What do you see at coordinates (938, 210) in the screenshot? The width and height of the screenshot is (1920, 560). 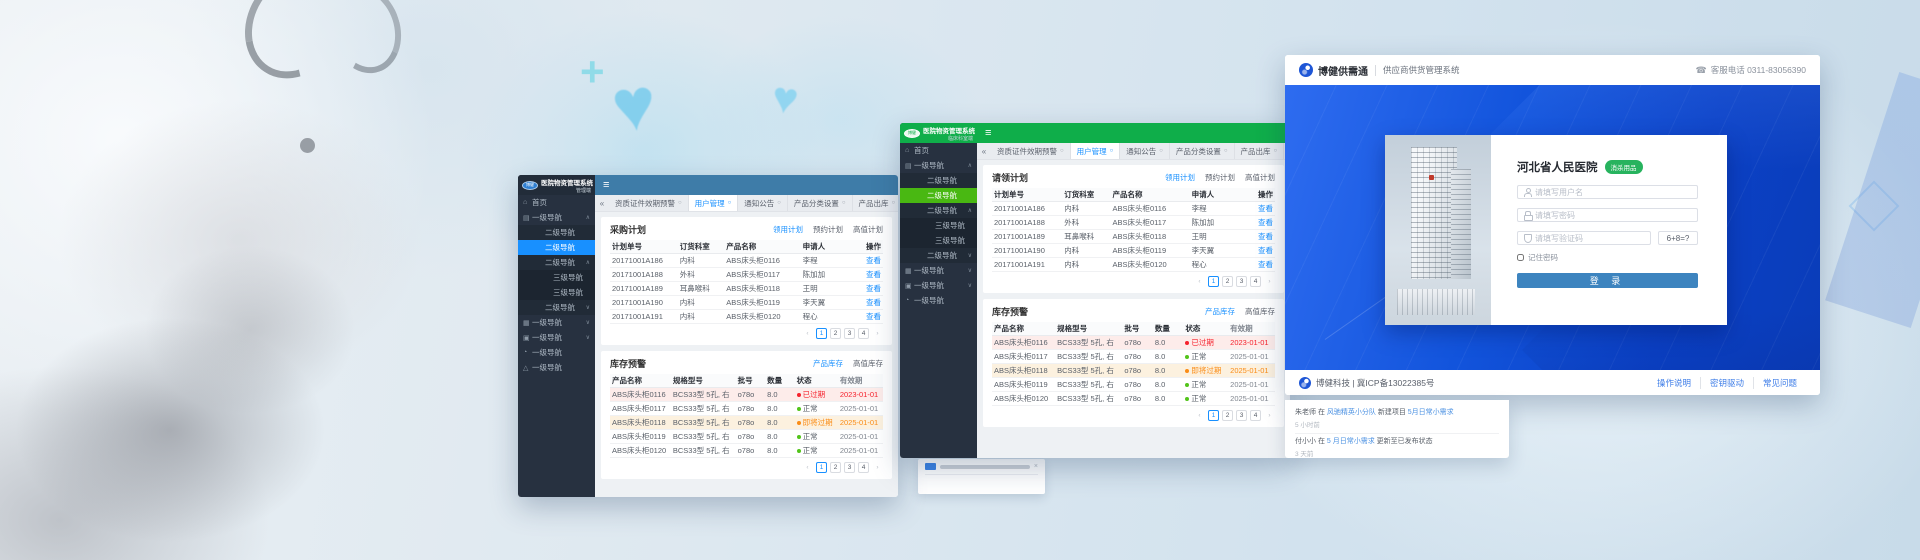 I see `sidebar-item: 二级导航 ∧` at bounding box center [938, 210].